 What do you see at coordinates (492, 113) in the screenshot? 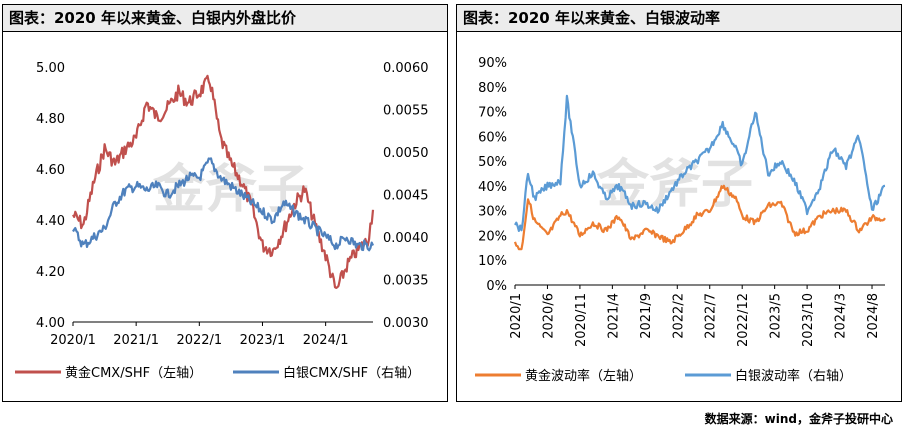
I see `vol-y-tick-label: 70%` at bounding box center [492, 113].